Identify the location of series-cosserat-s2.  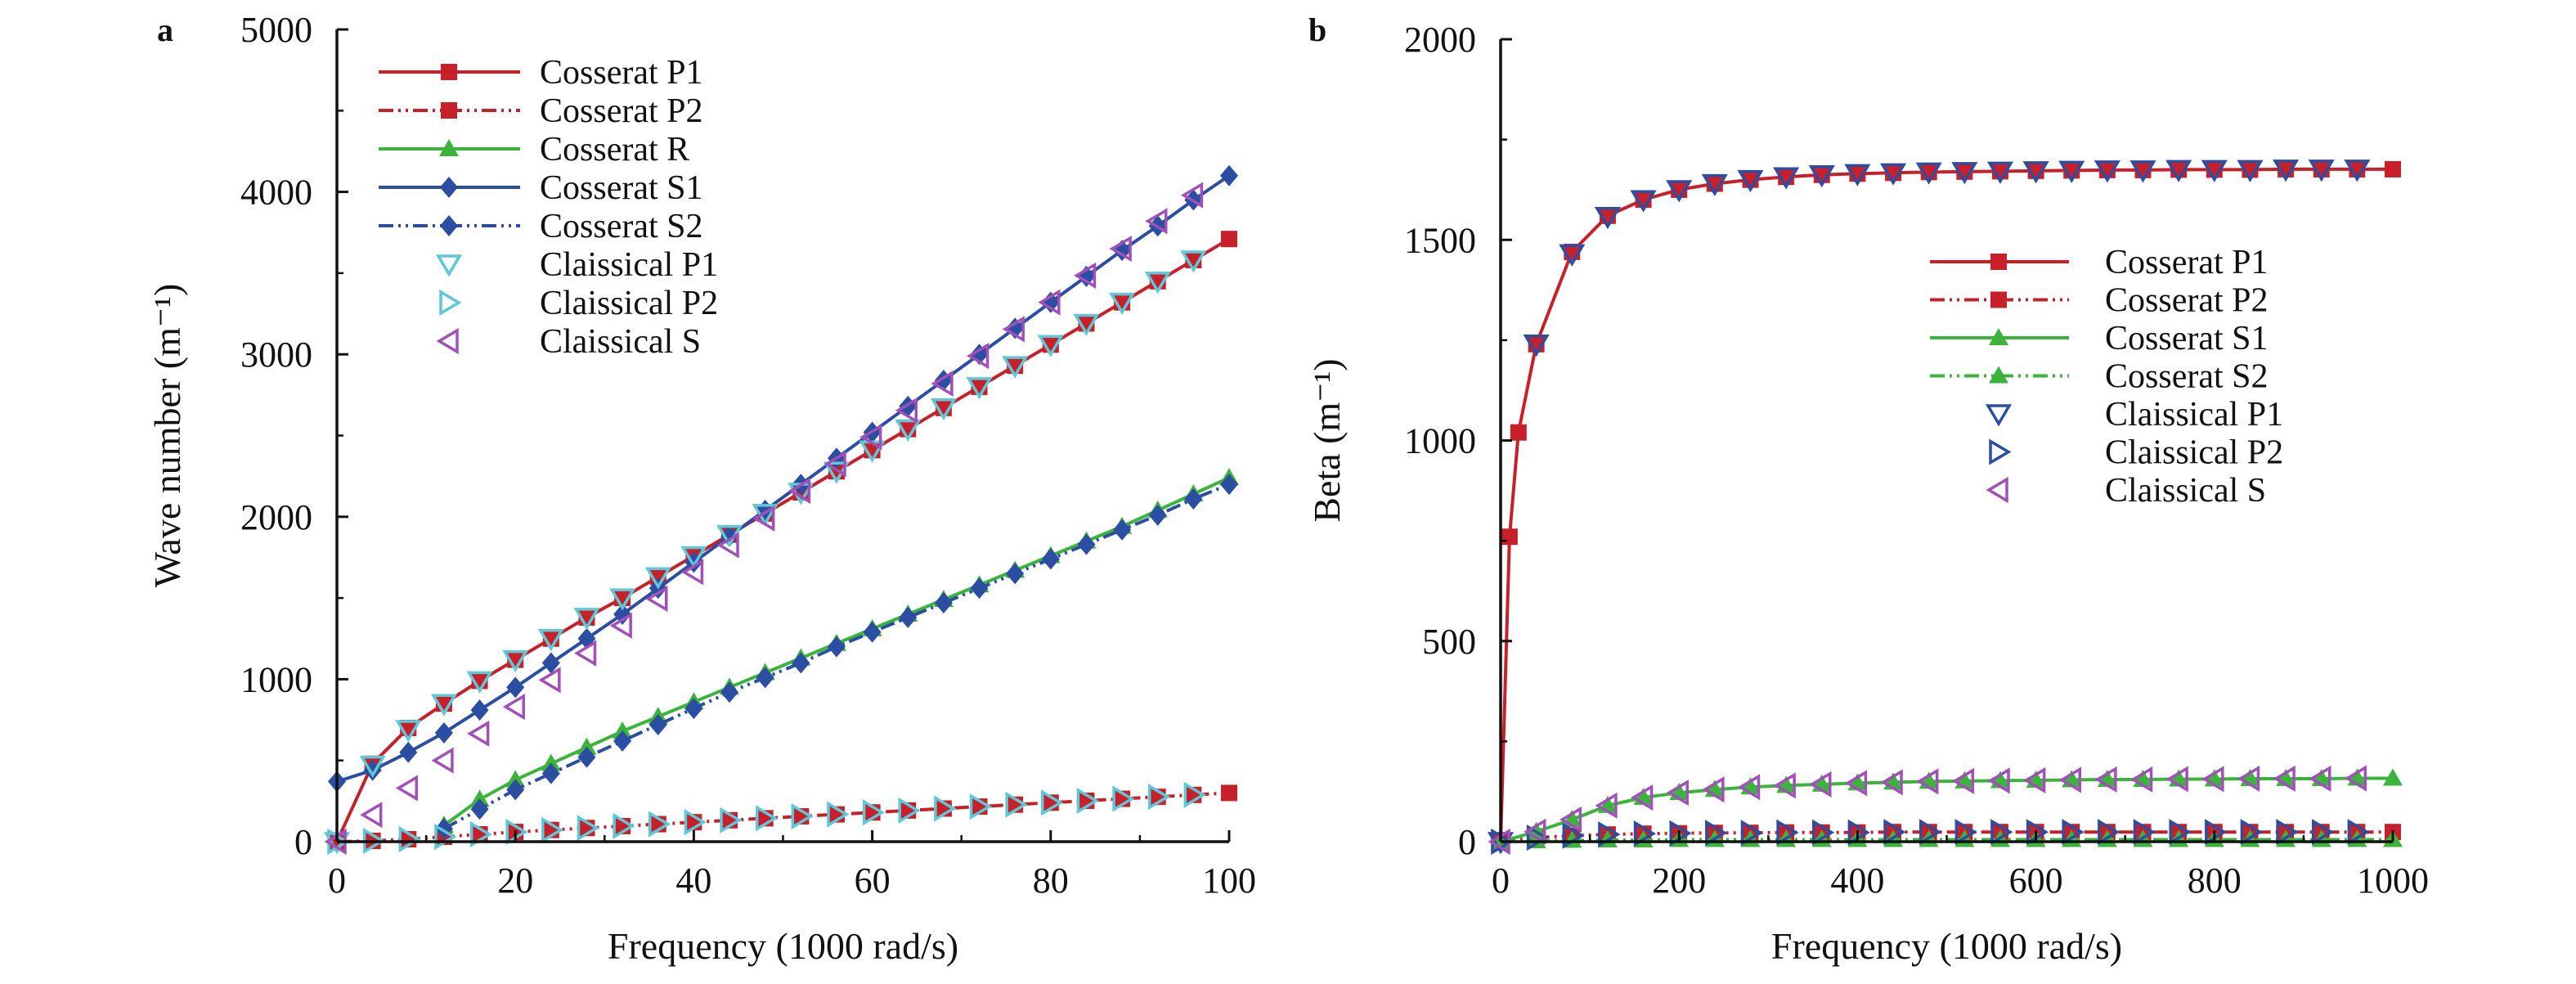
(836, 657).